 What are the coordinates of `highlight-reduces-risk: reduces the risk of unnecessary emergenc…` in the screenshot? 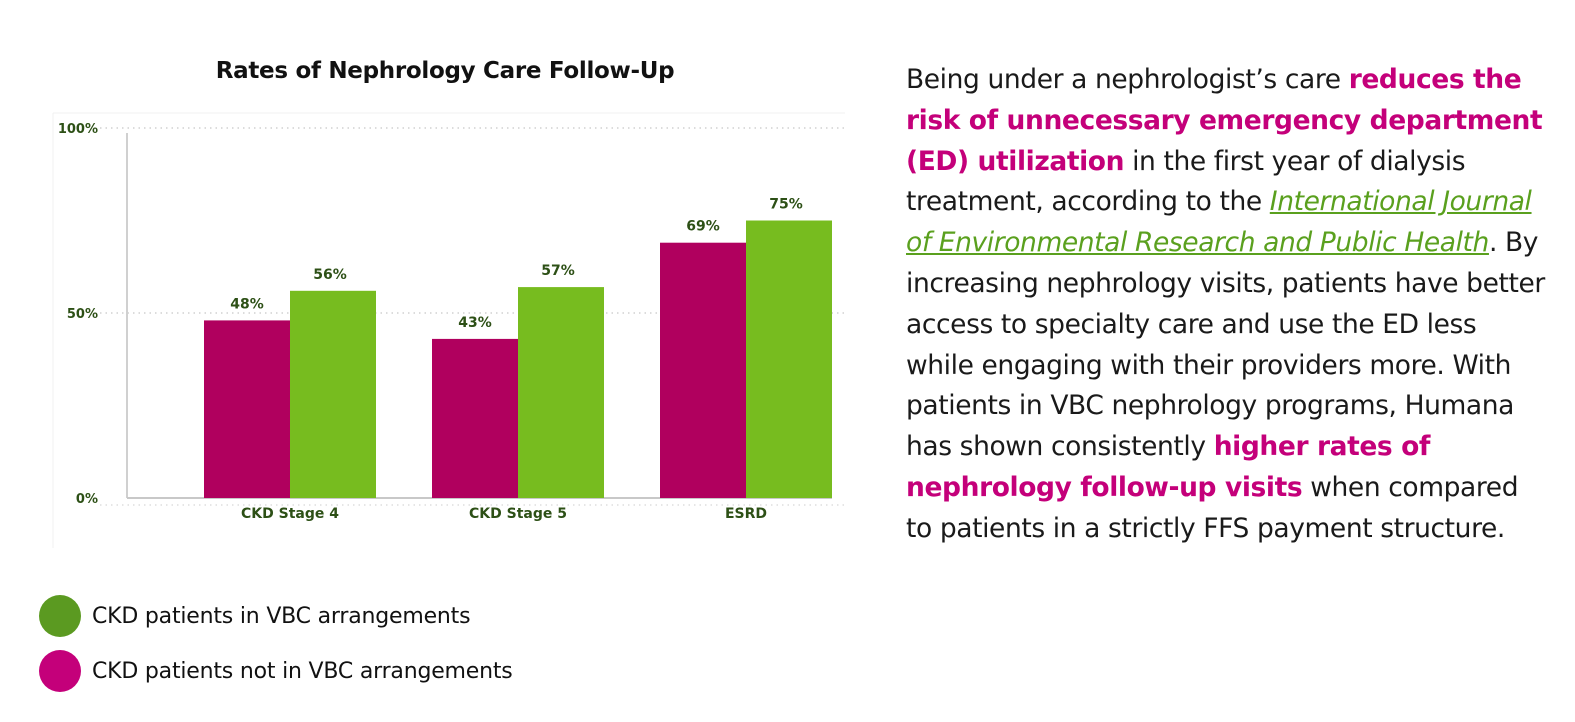 It's located at (1224, 120).